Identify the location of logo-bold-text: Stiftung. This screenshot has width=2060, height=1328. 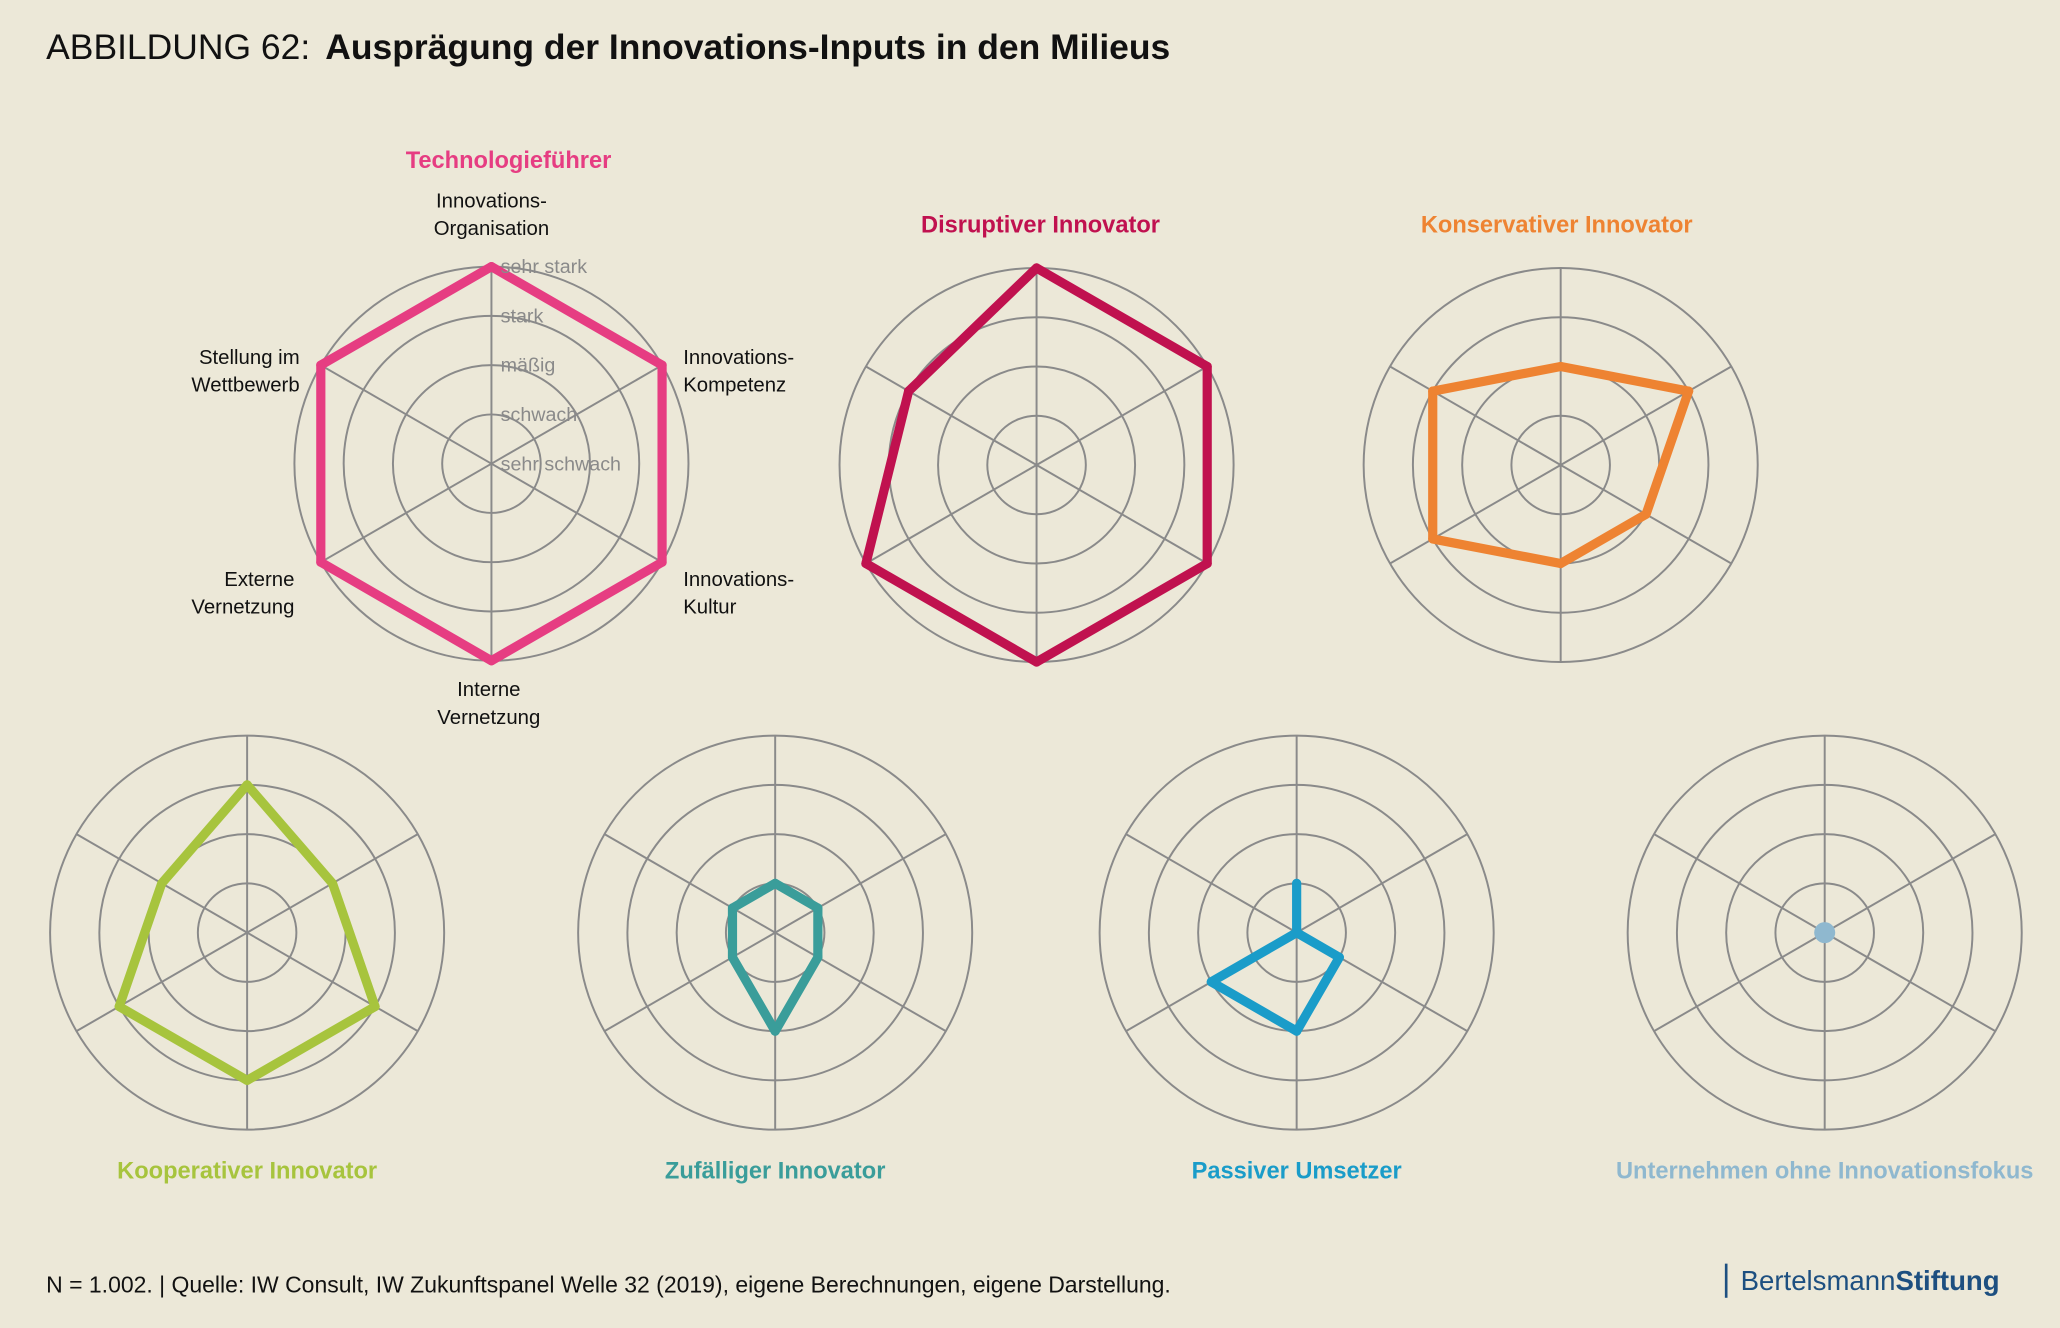
(1947, 1280).